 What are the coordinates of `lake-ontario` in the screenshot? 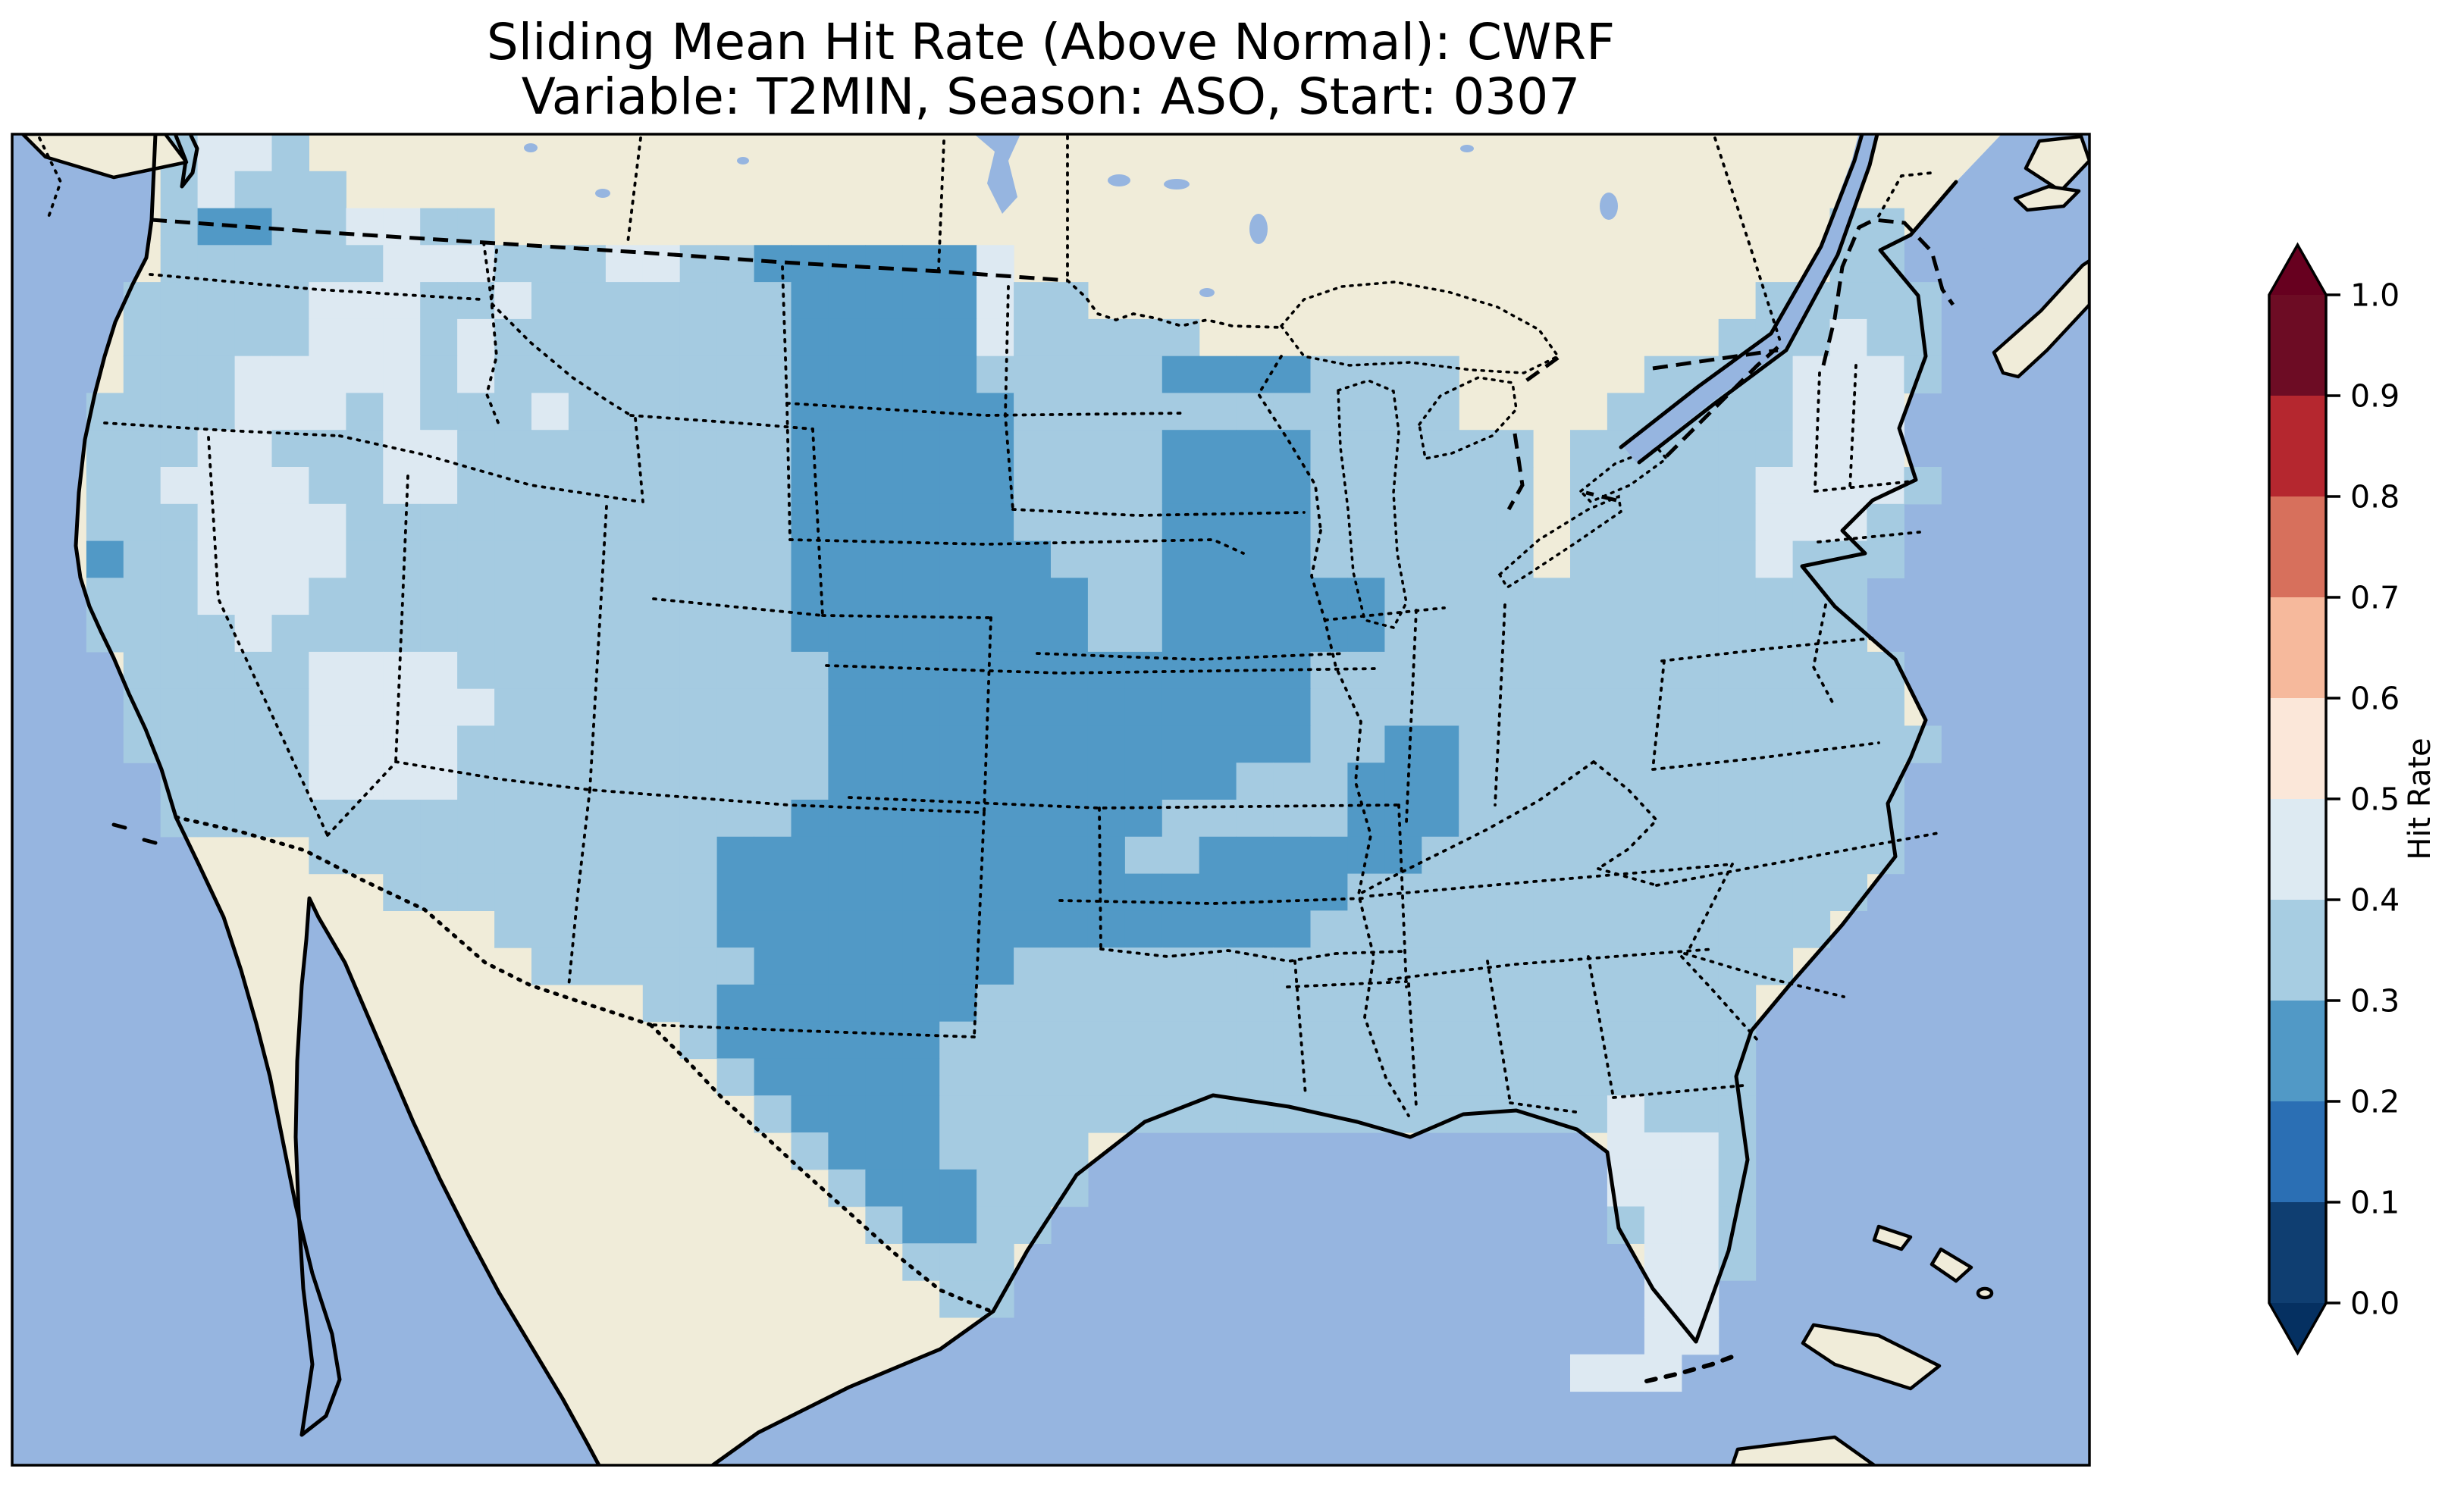 It's located at (1624, 474).